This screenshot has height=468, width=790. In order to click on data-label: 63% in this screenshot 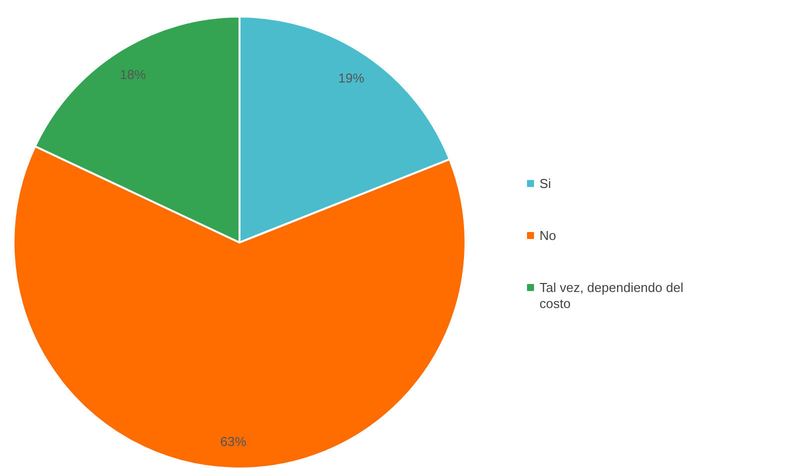, I will do `click(233, 441)`.